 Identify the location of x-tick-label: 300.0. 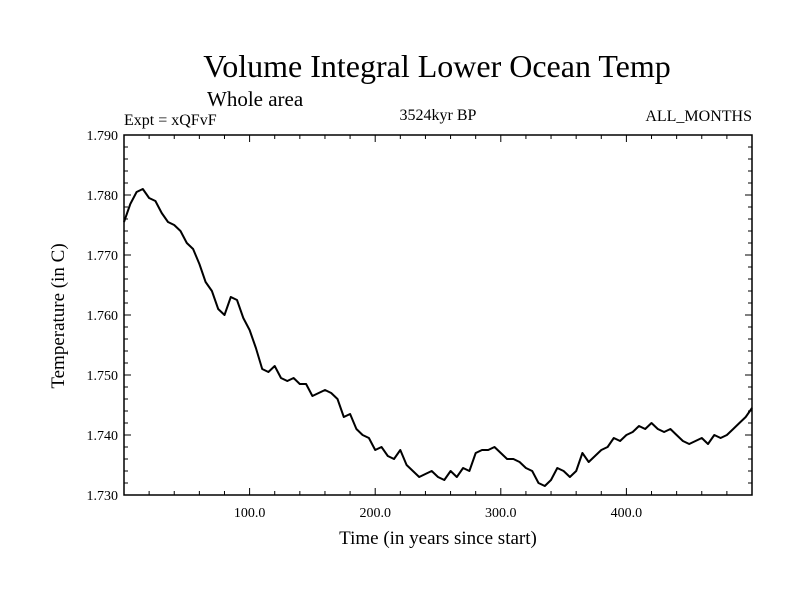
(501, 513).